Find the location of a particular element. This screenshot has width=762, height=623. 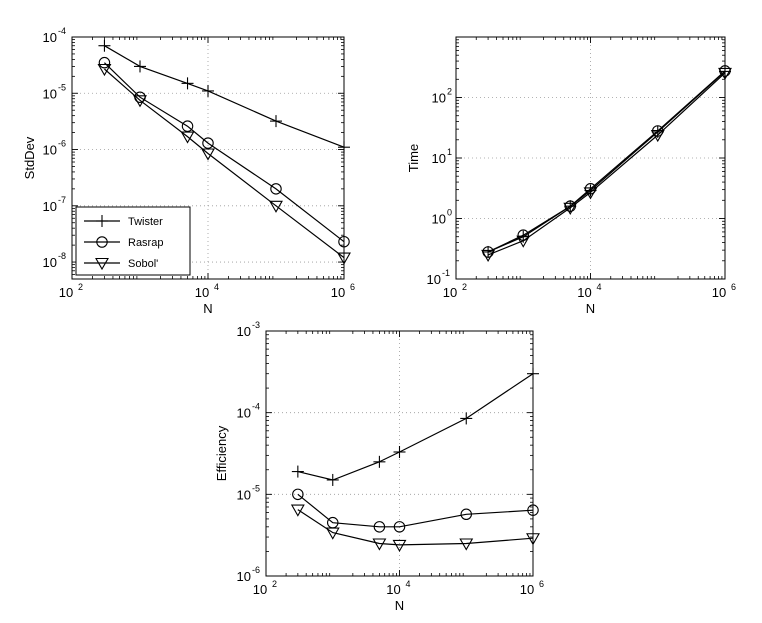

y-tick-exponent: -8 is located at coordinates (62, 256).